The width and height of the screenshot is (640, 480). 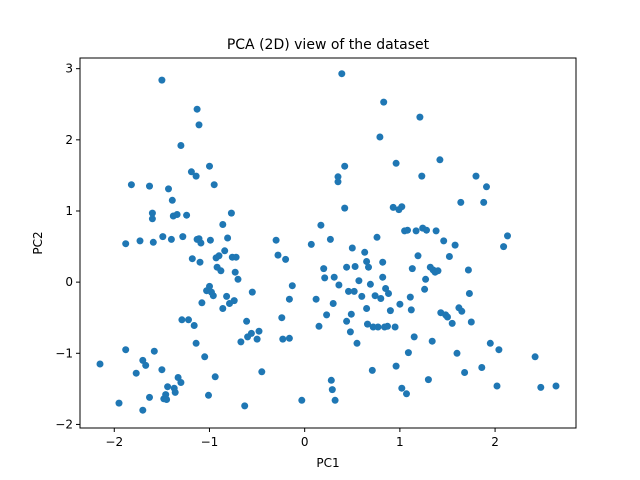 I want to click on y-tick-label: 3, so click(x=69, y=69).